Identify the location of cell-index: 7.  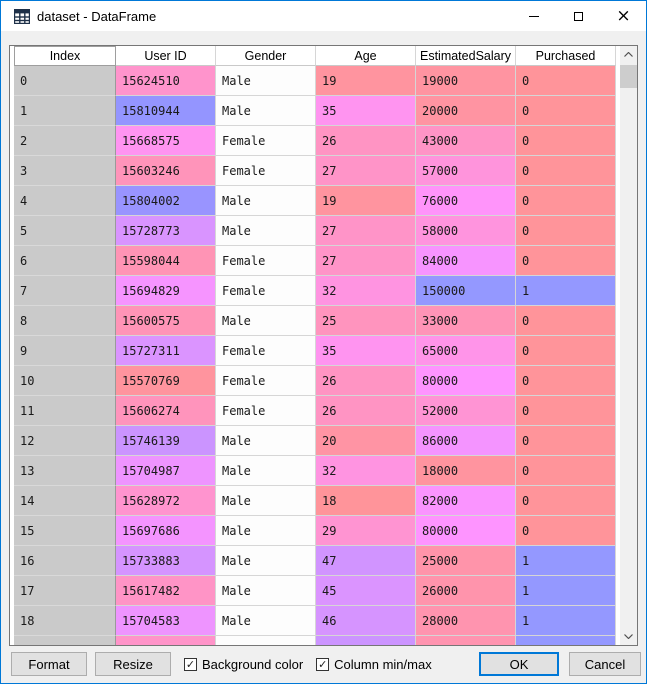
(65, 291).